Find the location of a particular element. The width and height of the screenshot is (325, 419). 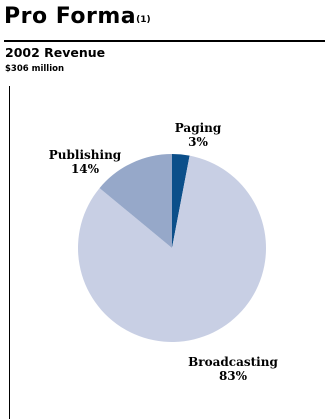

slice-label-percent: 83% is located at coordinates (233, 376).